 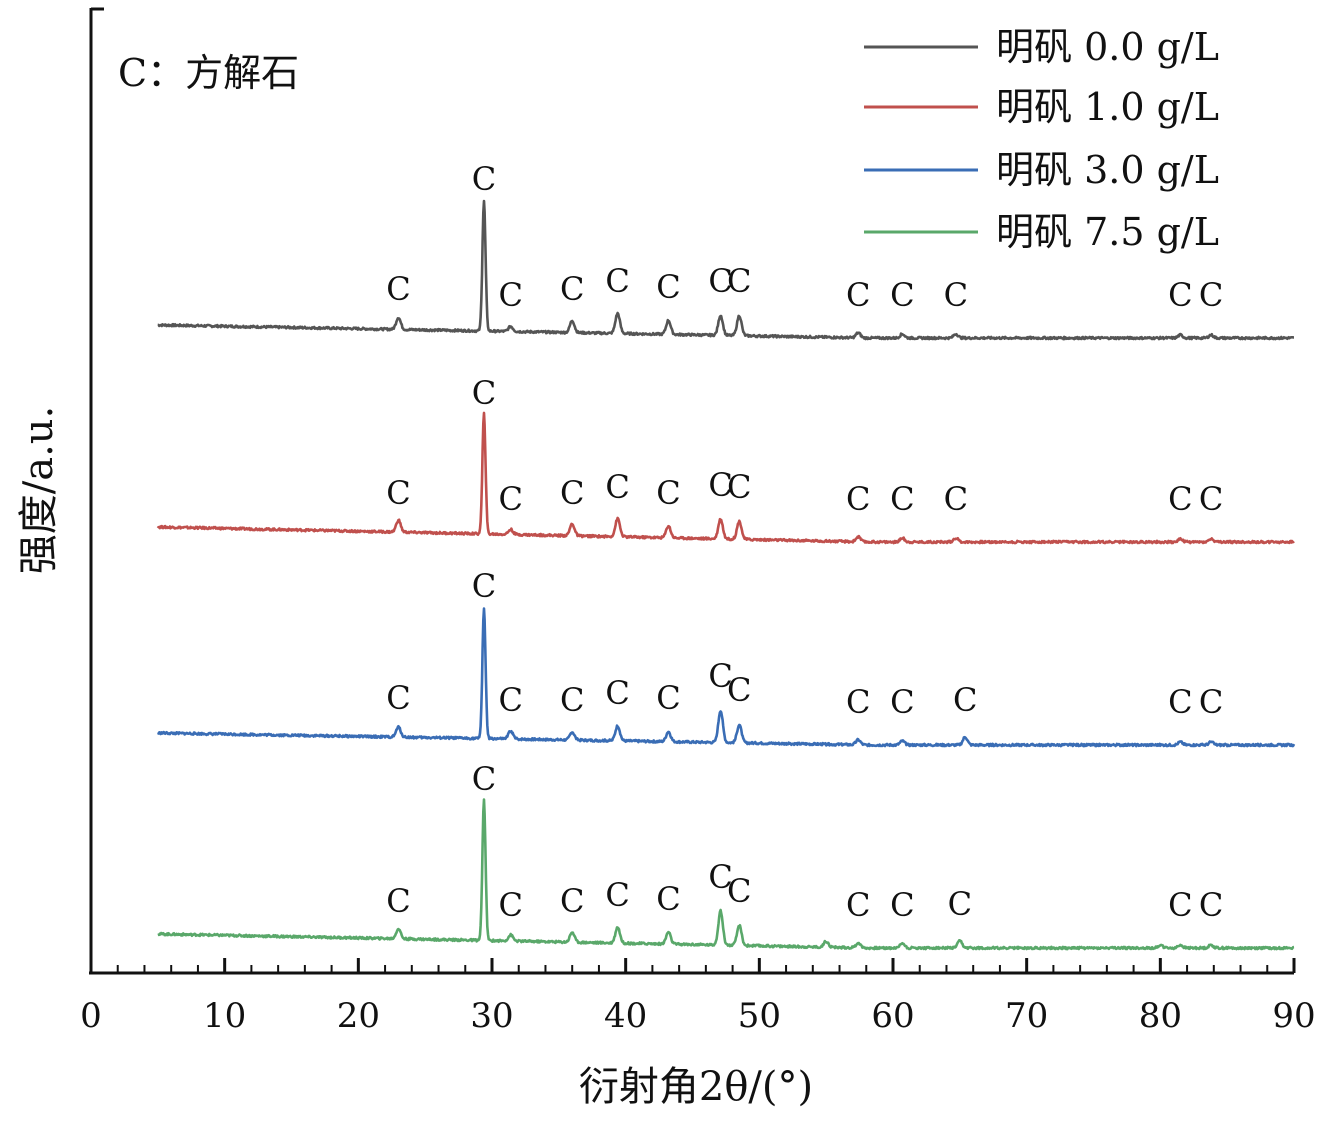 What do you see at coordinates (39, 490) in the screenshot?
I see `y-axis-title: 强度/a.u.` at bounding box center [39, 490].